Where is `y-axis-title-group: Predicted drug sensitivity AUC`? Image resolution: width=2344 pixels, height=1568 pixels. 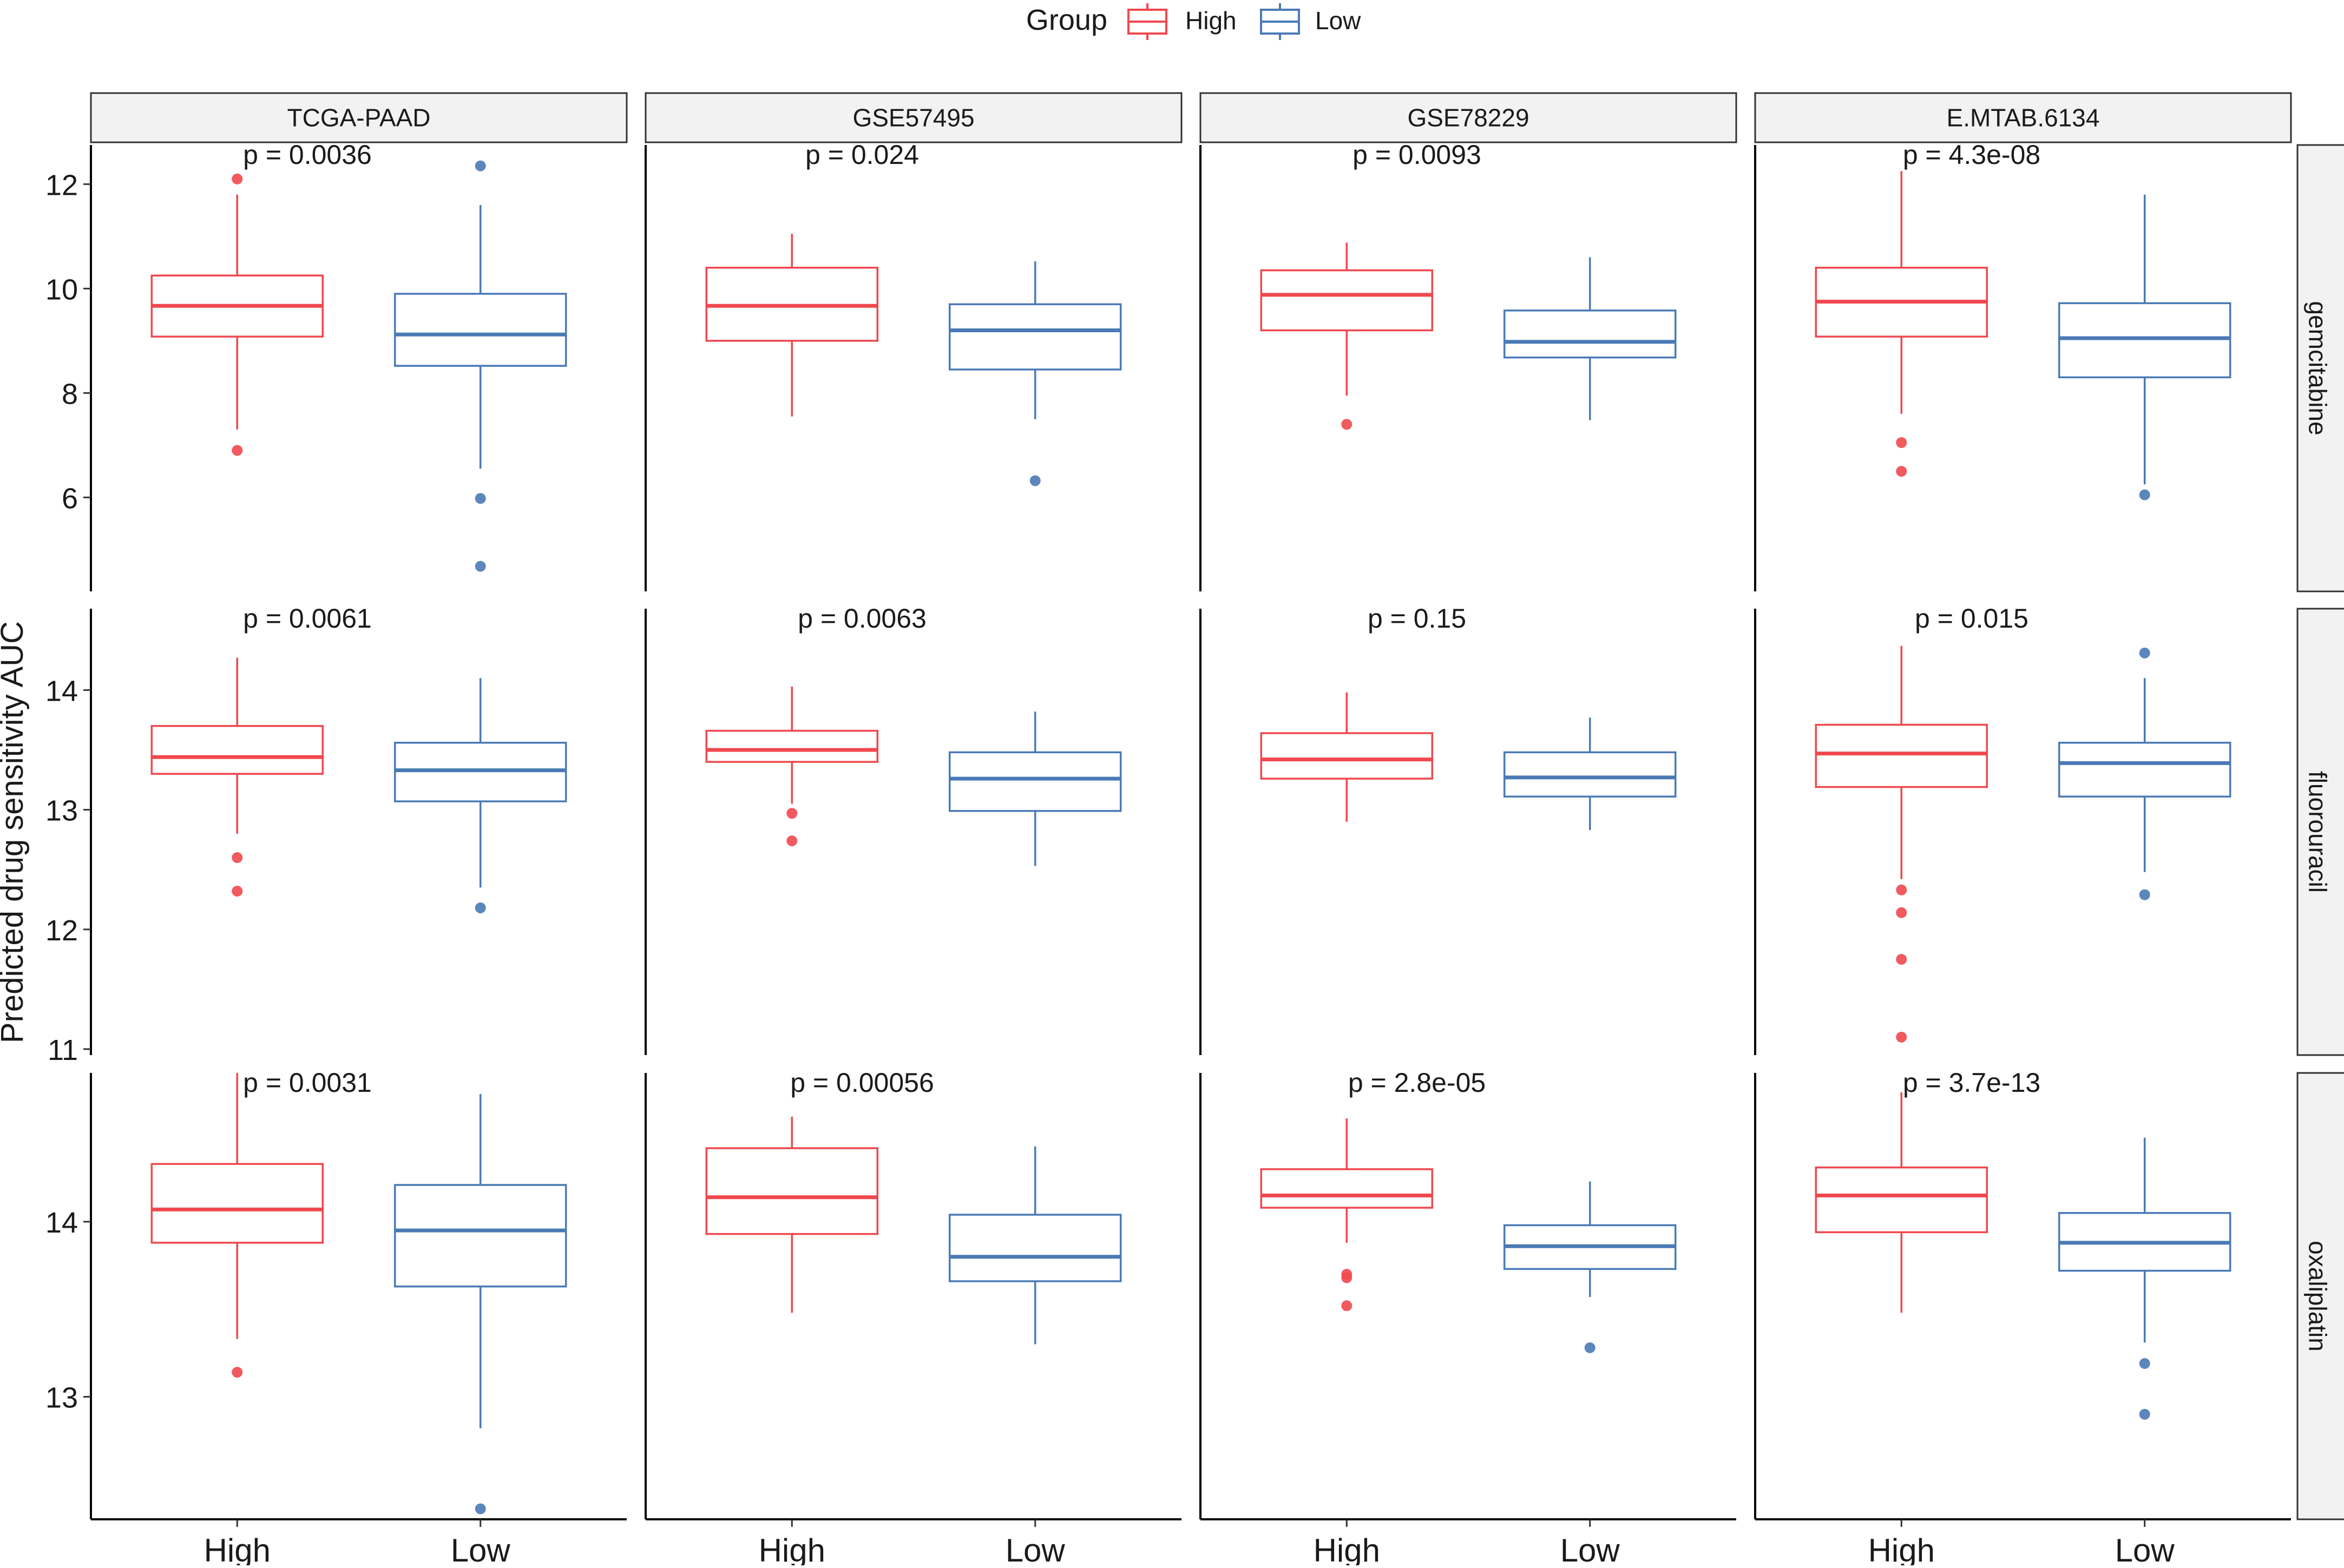 y-axis-title-group: Predicted drug sensitivity AUC is located at coordinates (15, 832).